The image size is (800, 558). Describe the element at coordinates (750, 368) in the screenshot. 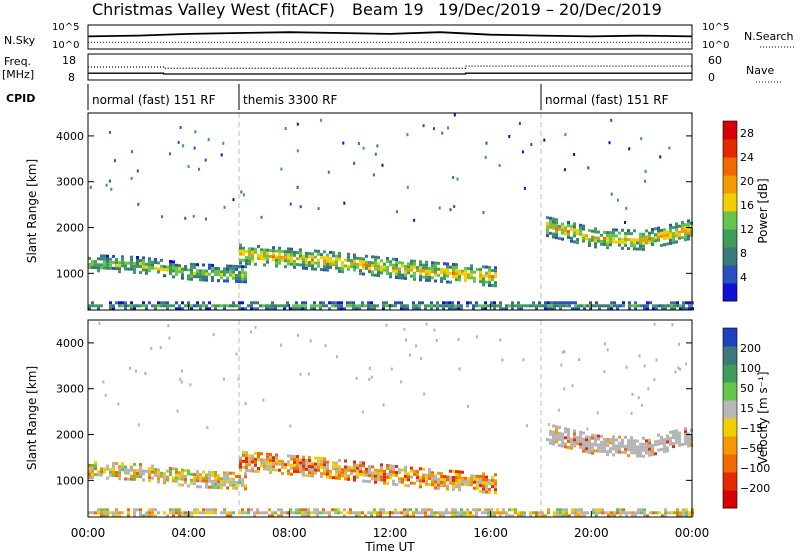

I see `colorbar-tick: 100` at that location.